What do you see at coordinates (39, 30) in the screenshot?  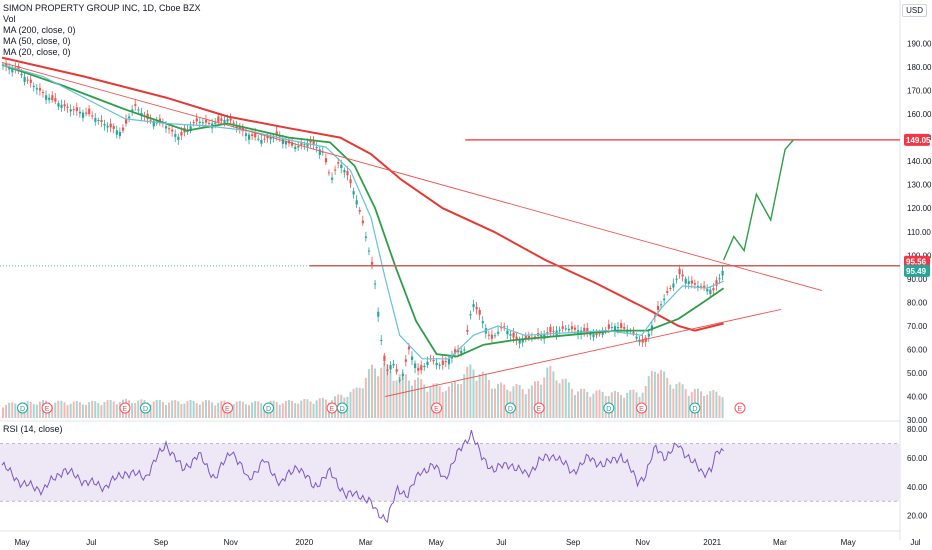 I see `legend-ma200: MA (200, close, 0)` at bounding box center [39, 30].